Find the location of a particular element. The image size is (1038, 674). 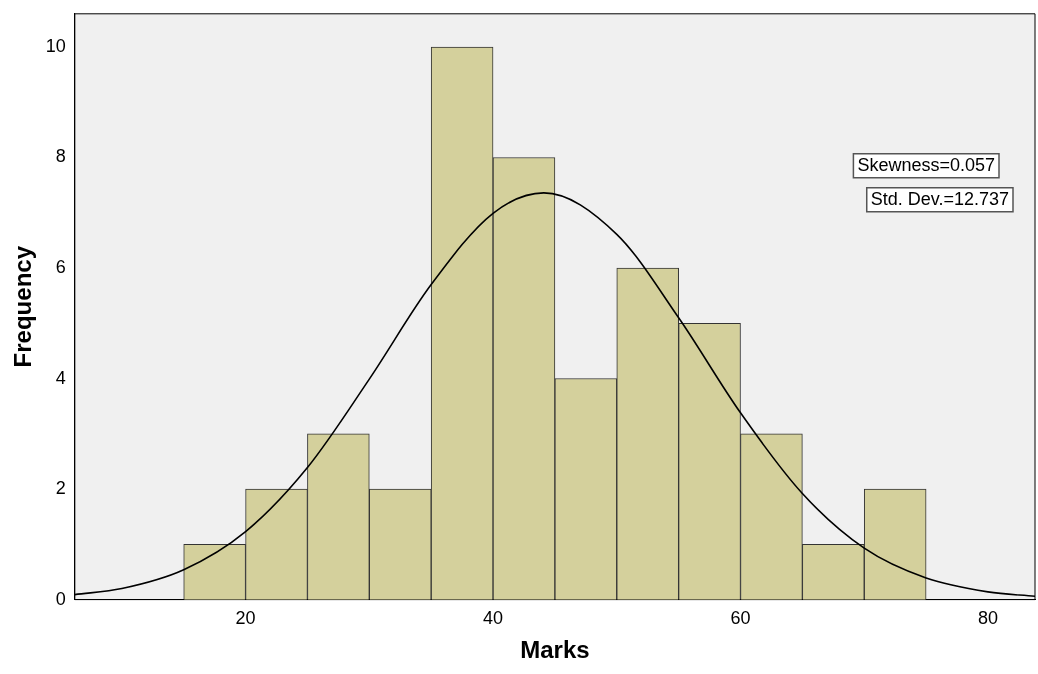

x-tick-label: 60 is located at coordinates (740, 618).